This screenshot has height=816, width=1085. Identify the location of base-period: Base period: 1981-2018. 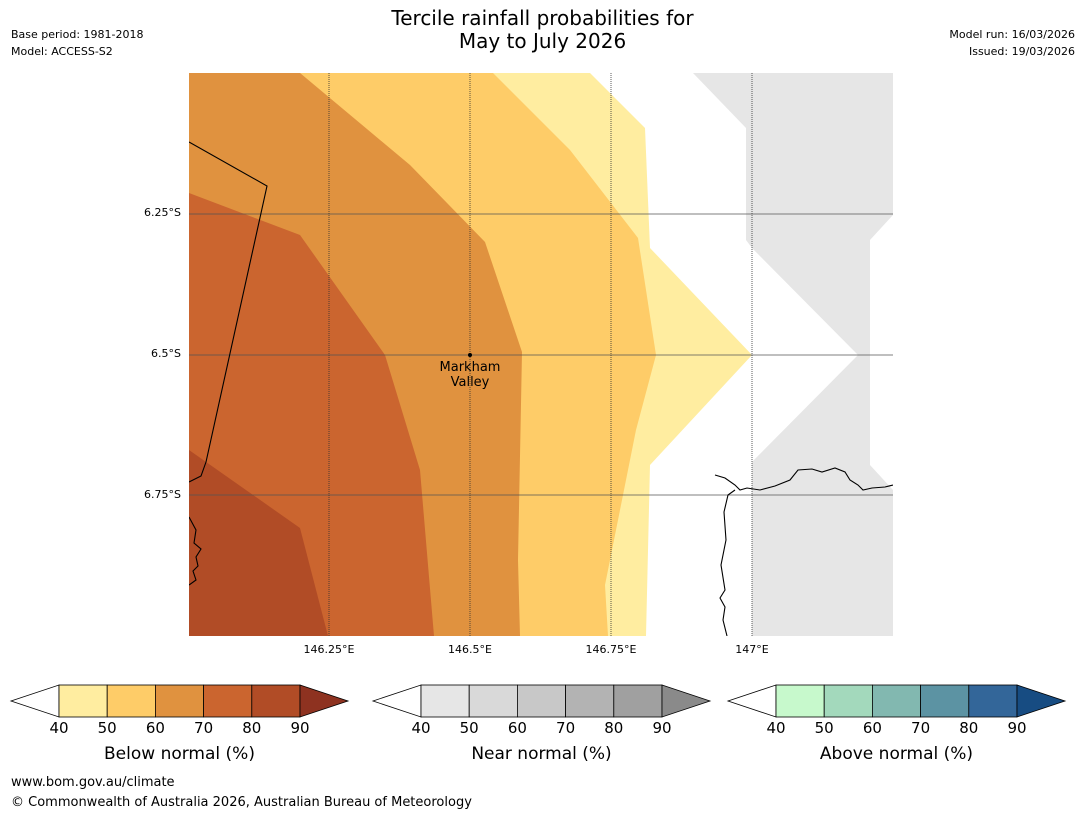
(77, 34).